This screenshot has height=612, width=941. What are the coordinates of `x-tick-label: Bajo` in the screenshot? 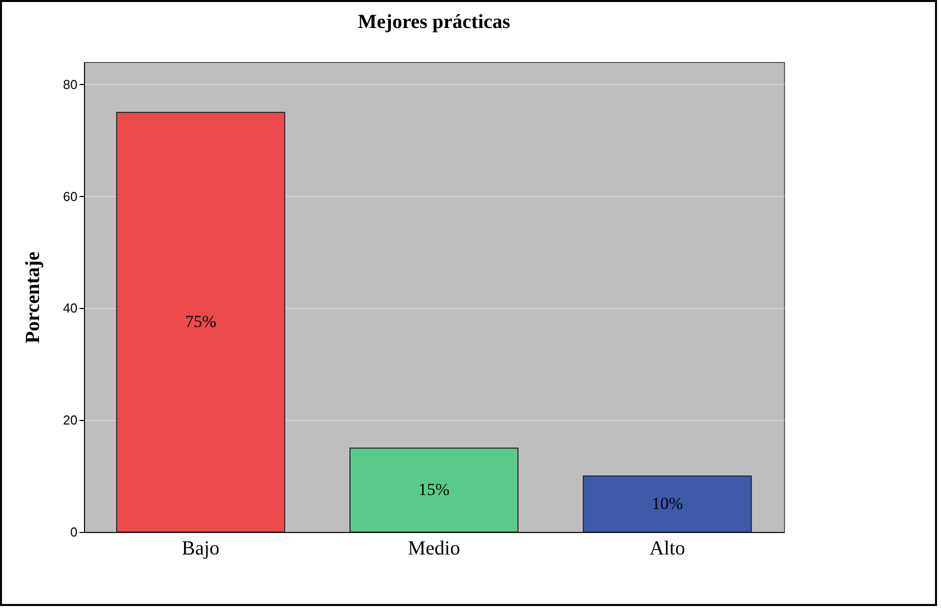 It's located at (201, 549).